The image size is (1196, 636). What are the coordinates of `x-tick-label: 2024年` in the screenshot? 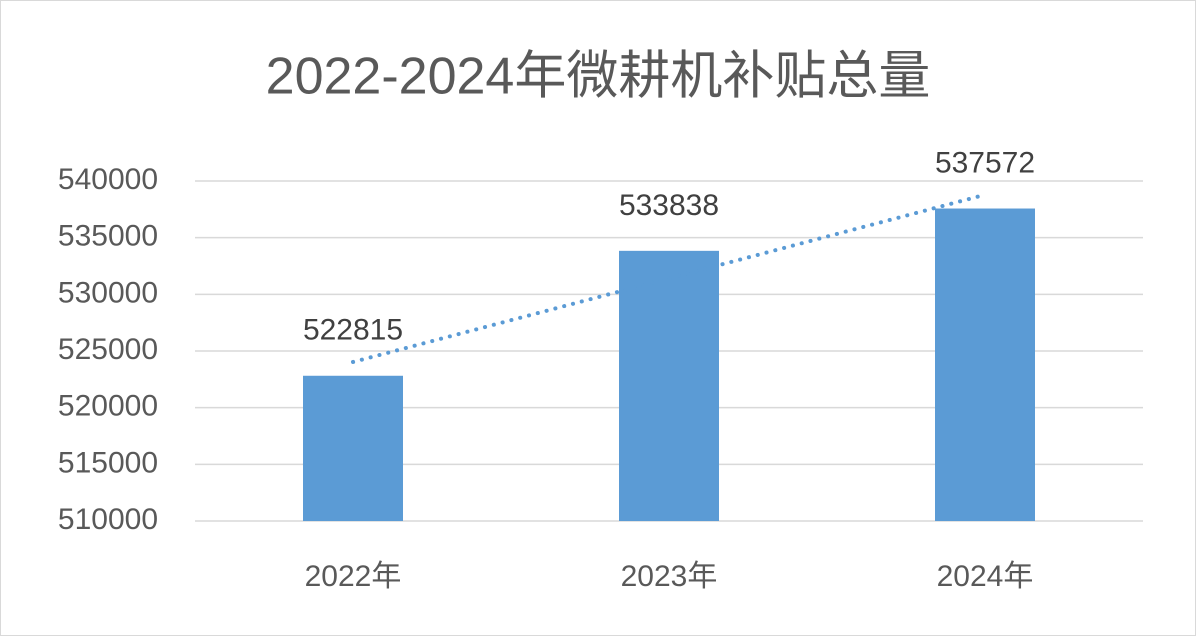 It's located at (985, 576).